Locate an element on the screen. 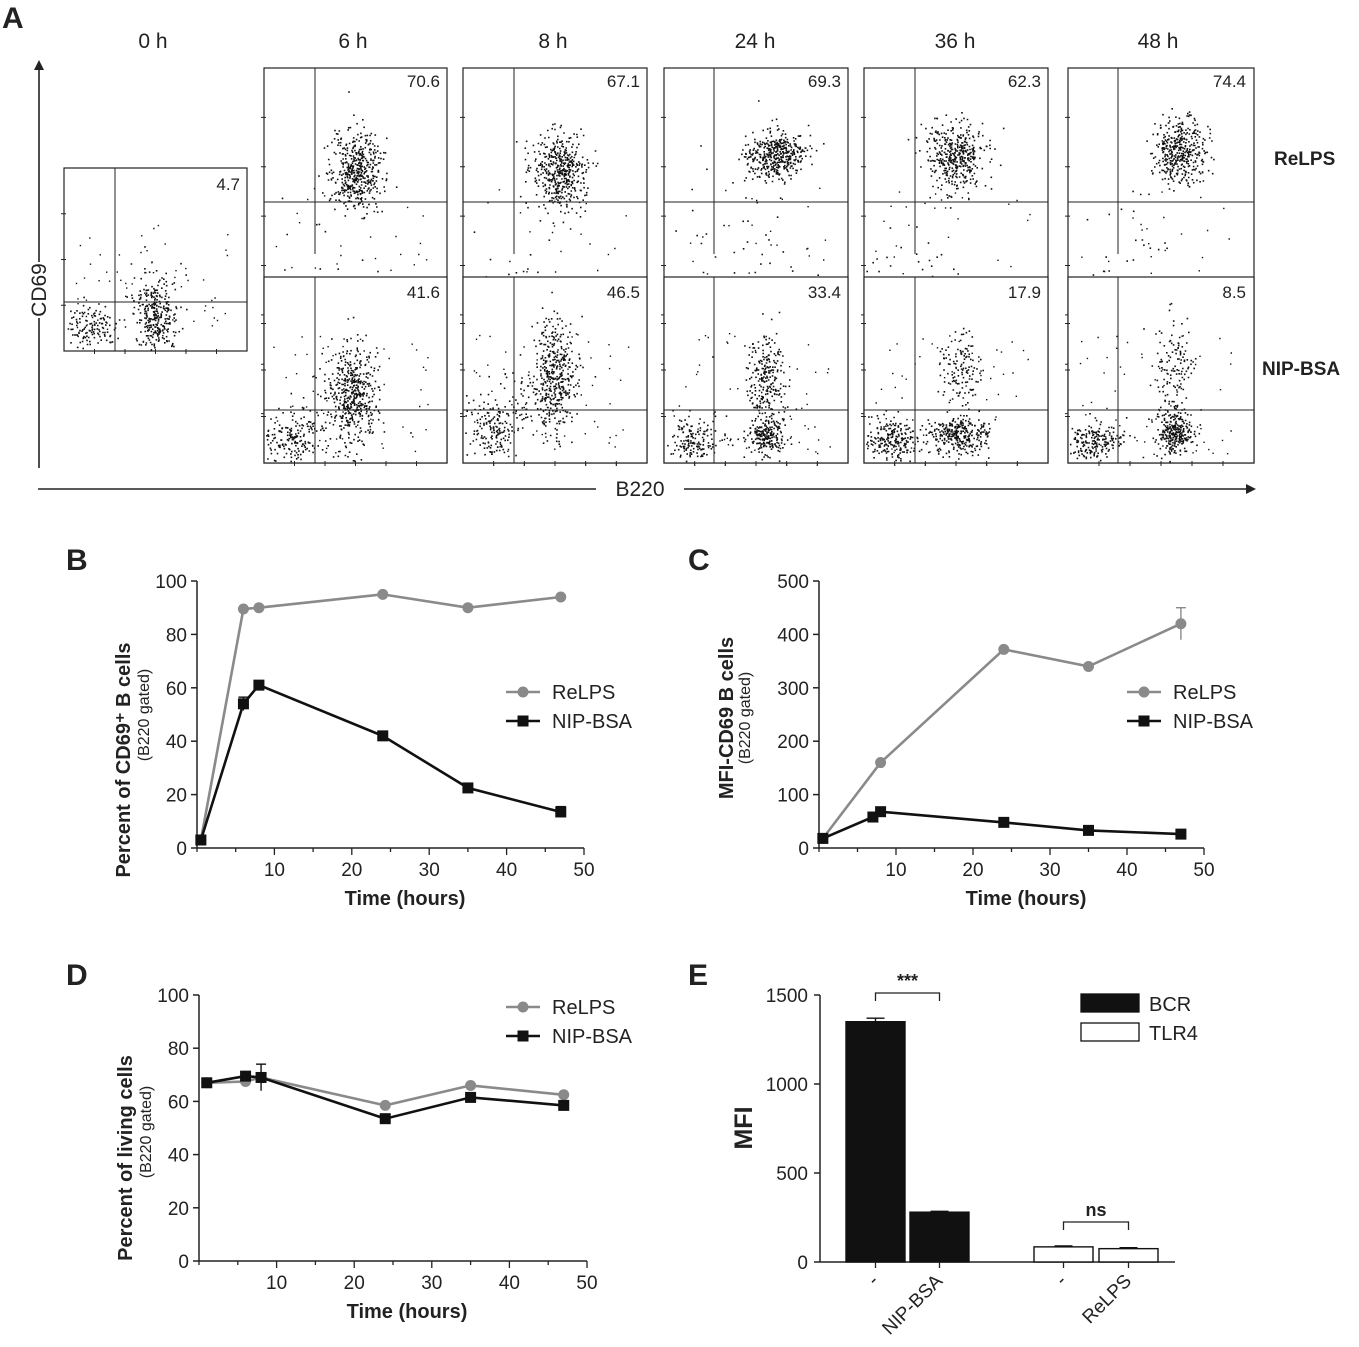 The height and width of the screenshot is (1347, 1359). y-axis-title: Percent of CD69⁺ B cells is located at coordinates (124, 759).